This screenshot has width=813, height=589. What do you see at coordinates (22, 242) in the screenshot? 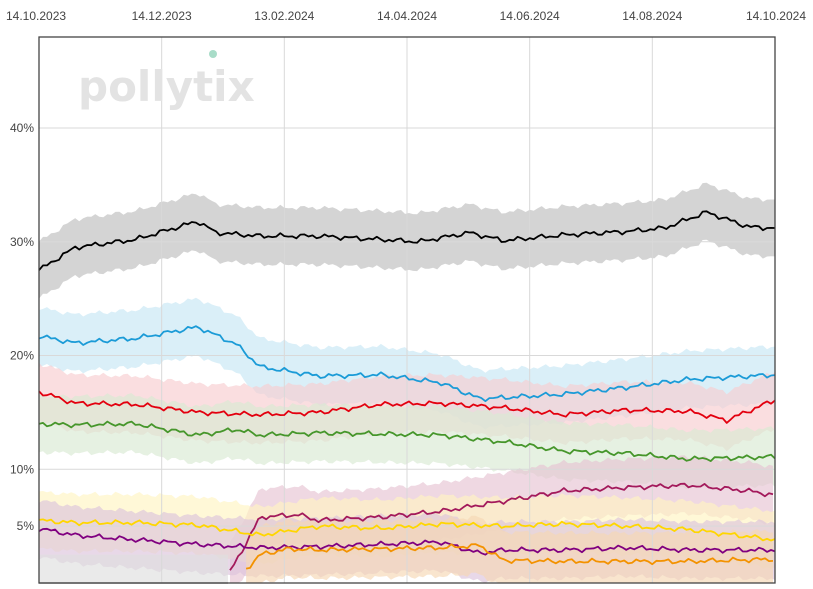
I see `y-tick-label: 30%` at bounding box center [22, 242].